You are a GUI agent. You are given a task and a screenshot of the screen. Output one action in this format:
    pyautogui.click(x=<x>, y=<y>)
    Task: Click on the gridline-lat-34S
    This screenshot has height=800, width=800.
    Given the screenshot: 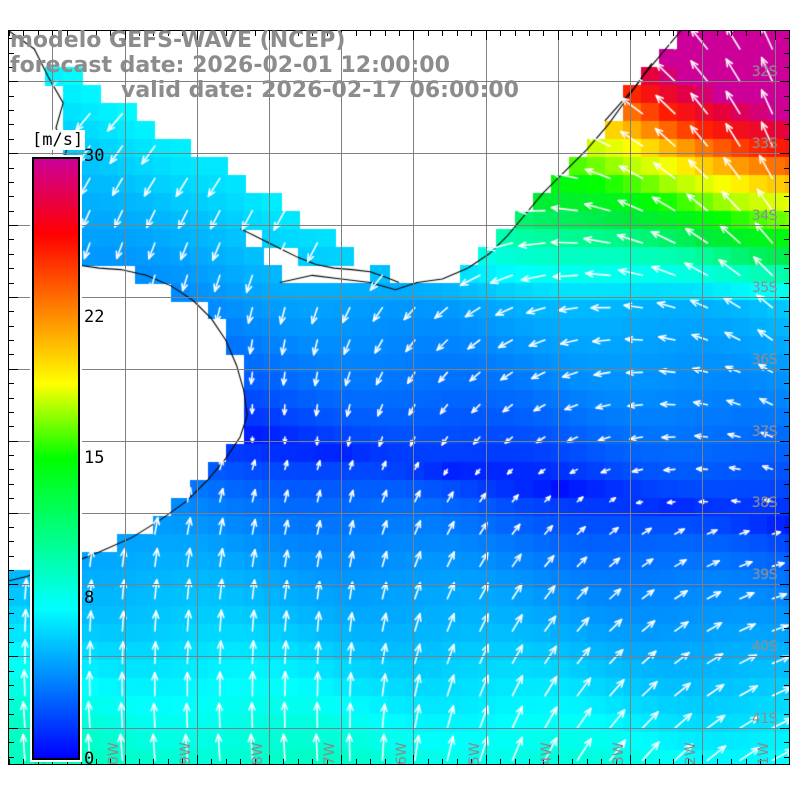 What is the action you would take?
    pyautogui.click(x=399, y=225)
    